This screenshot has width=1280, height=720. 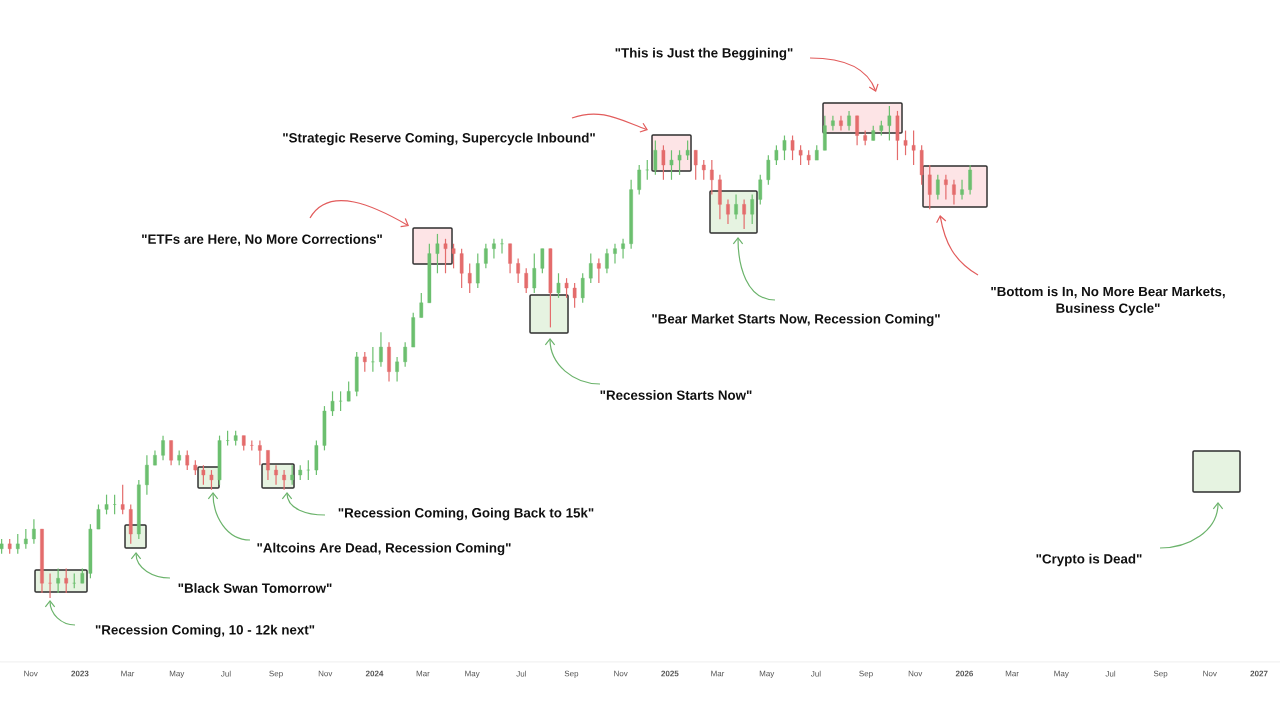 I want to click on x-tick-label: 2027, so click(x=1259, y=673).